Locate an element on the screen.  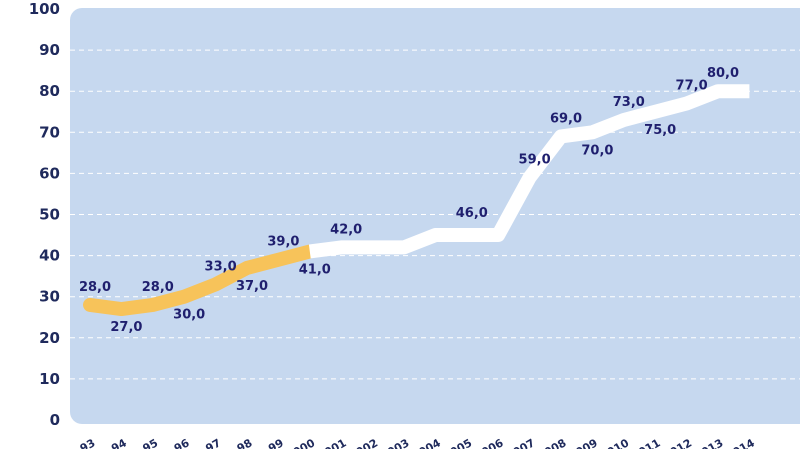
y-tick-label: 60 is located at coordinates (49, 173).